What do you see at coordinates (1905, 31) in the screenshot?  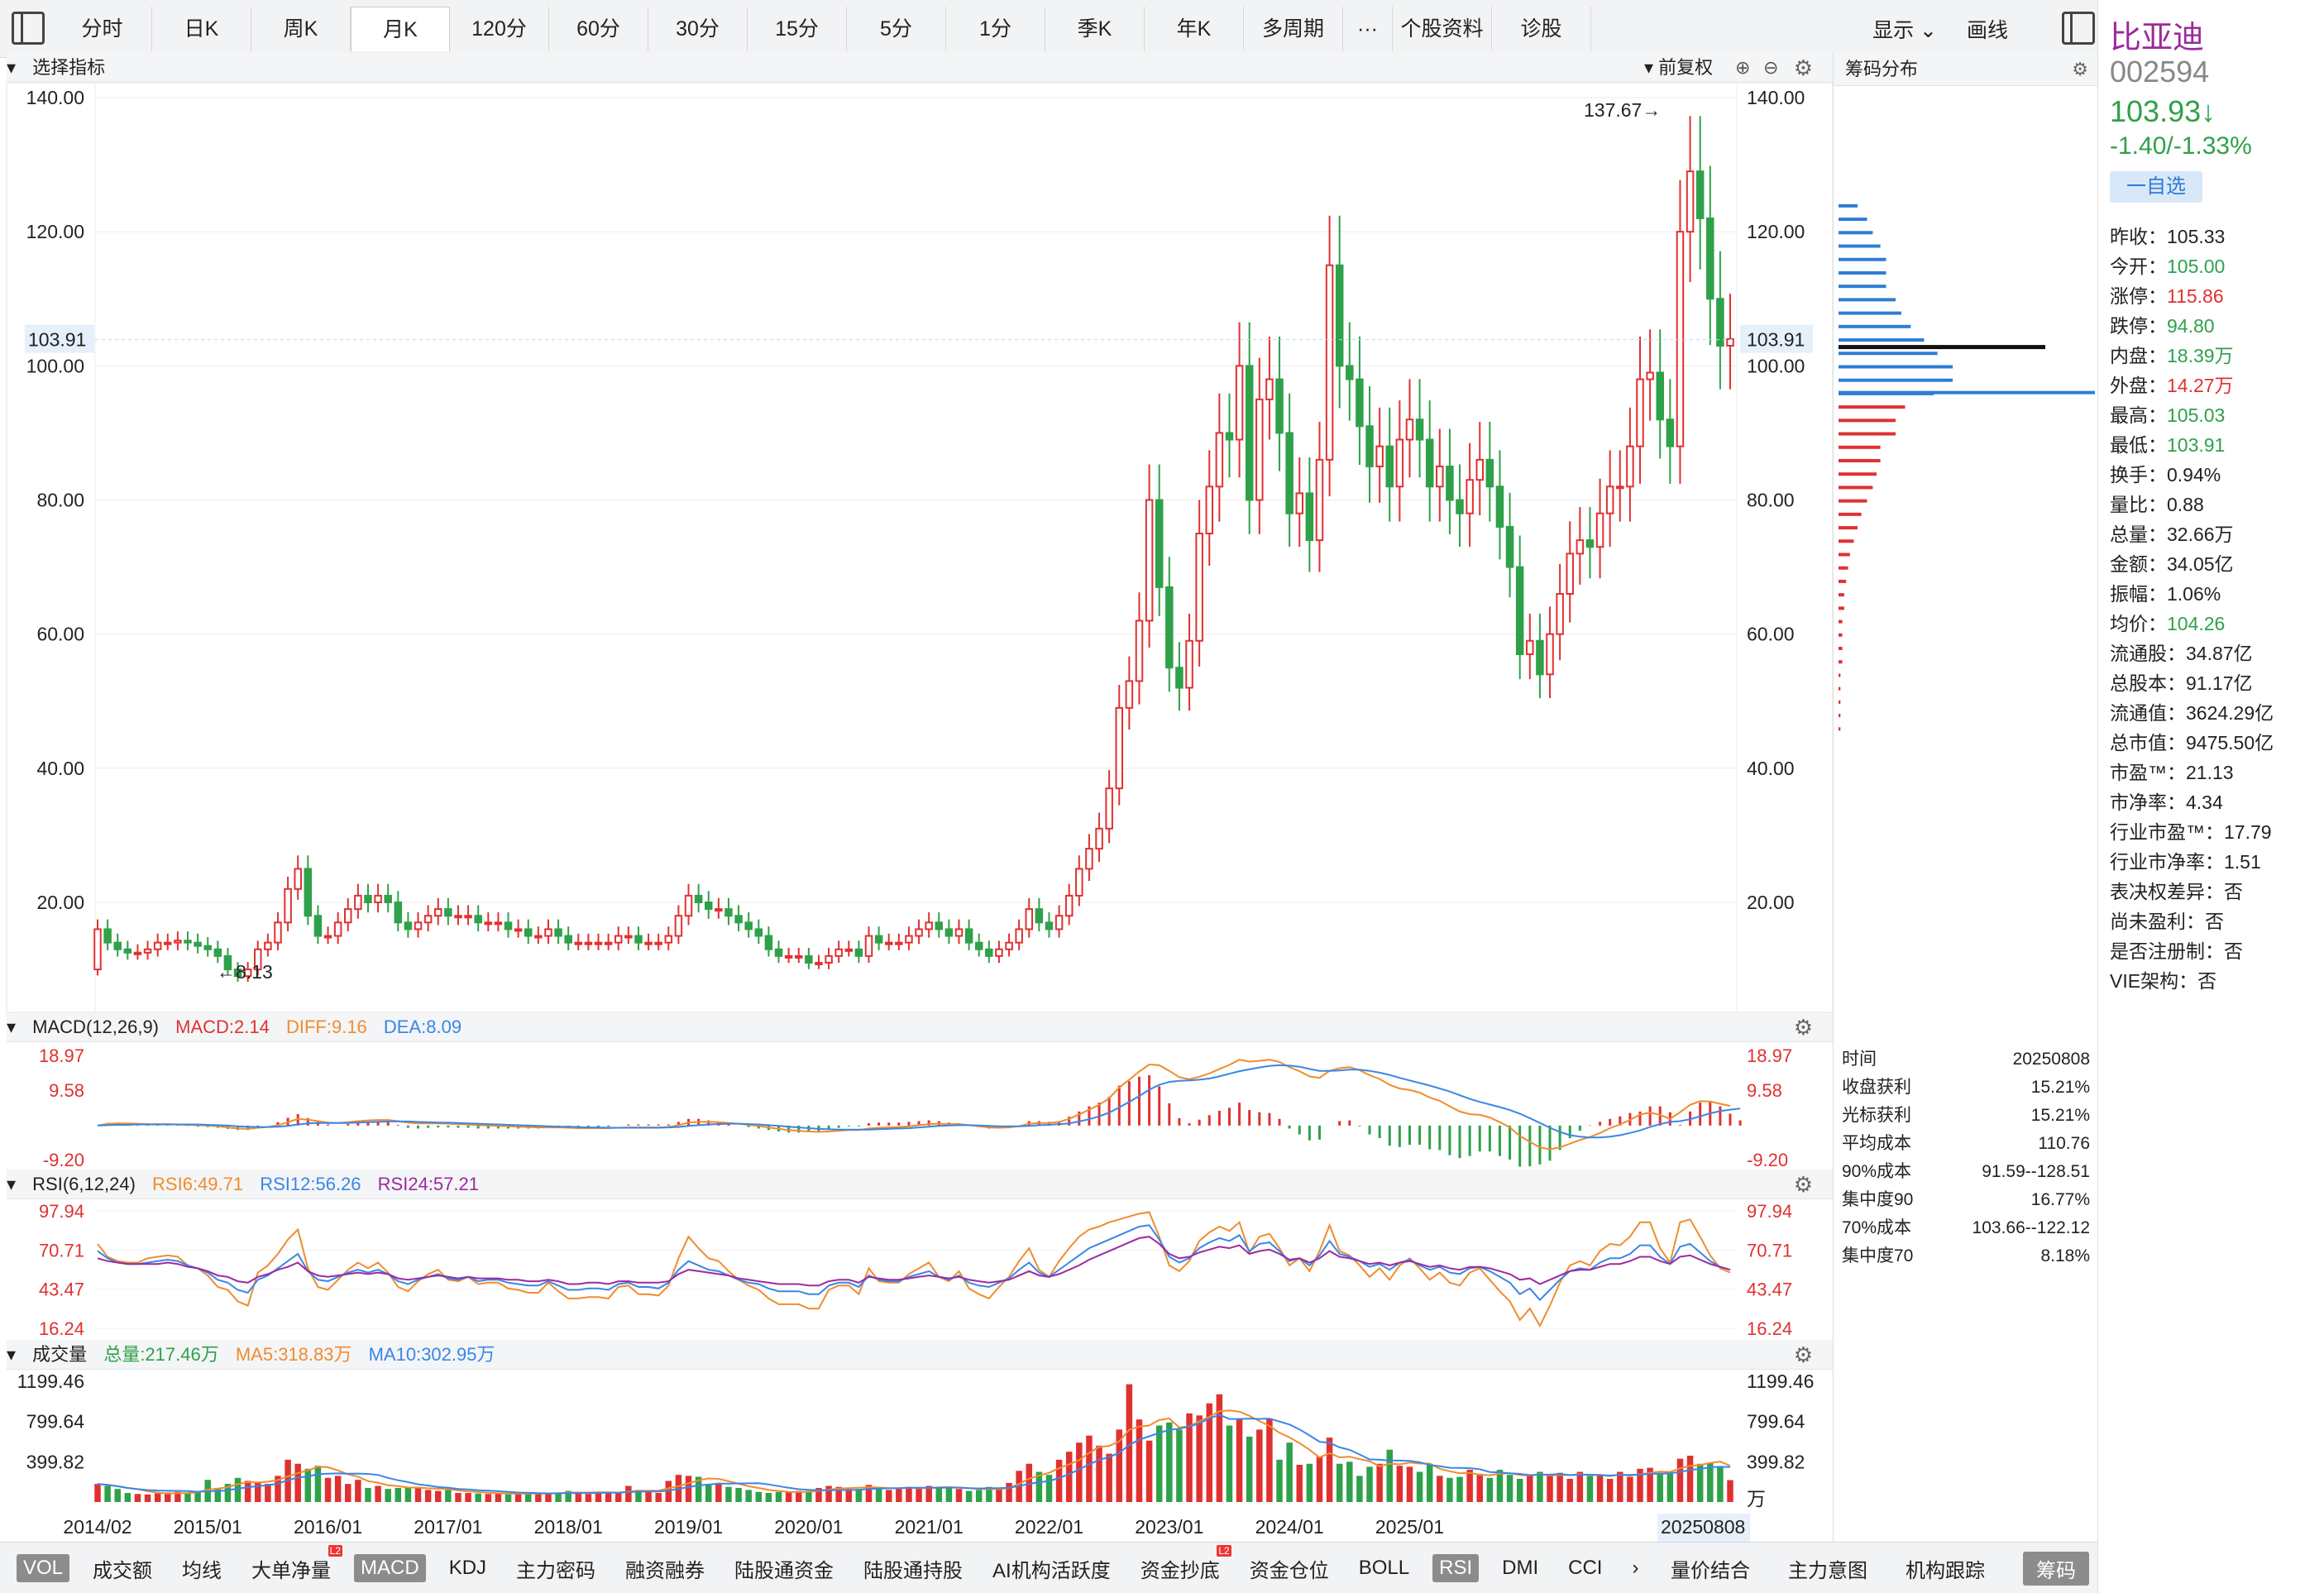 I see `display-menu: 显示 ⌄` at bounding box center [1905, 31].